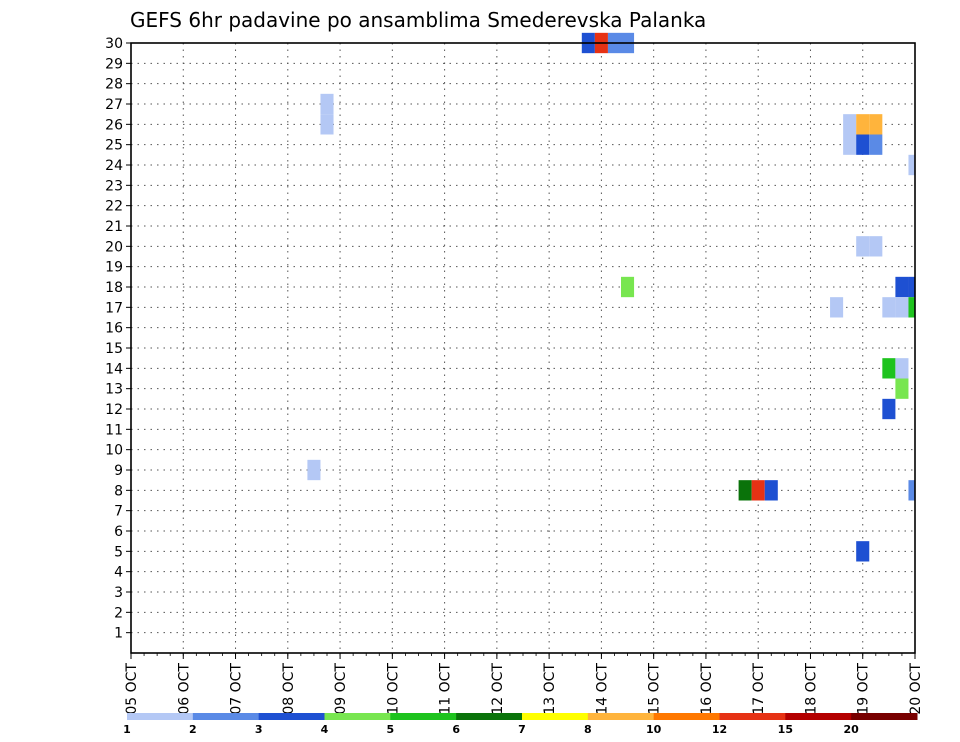 This screenshot has width=960, height=742. What do you see at coordinates (118, 532) in the screenshot?
I see `y-tick-label: 6` at bounding box center [118, 532].